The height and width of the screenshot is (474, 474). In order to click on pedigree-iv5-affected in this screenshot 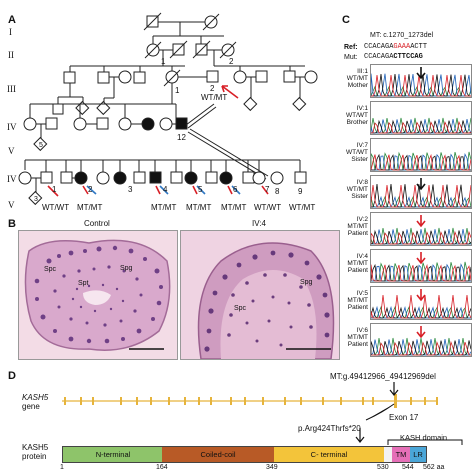, I will do `click(191, 178)`.